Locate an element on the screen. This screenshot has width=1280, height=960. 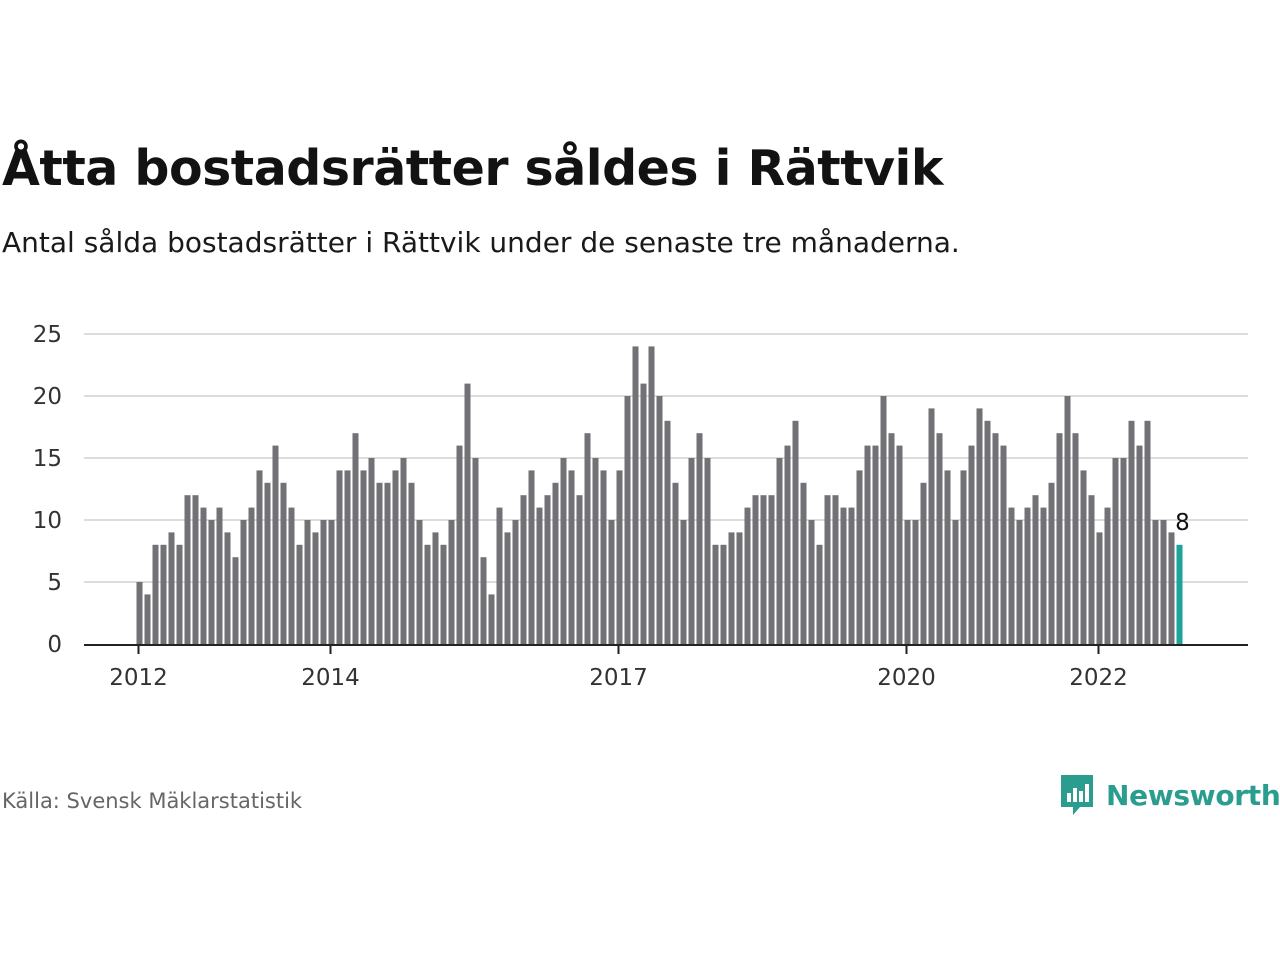
x-axis: 2012 2014 2017 2020 2022 is located at coordinates (666, 667).